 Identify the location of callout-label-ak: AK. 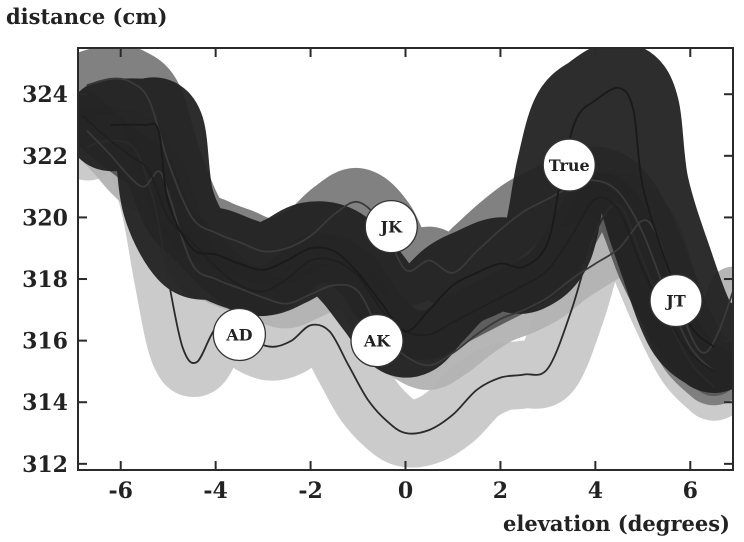
(377, 341).